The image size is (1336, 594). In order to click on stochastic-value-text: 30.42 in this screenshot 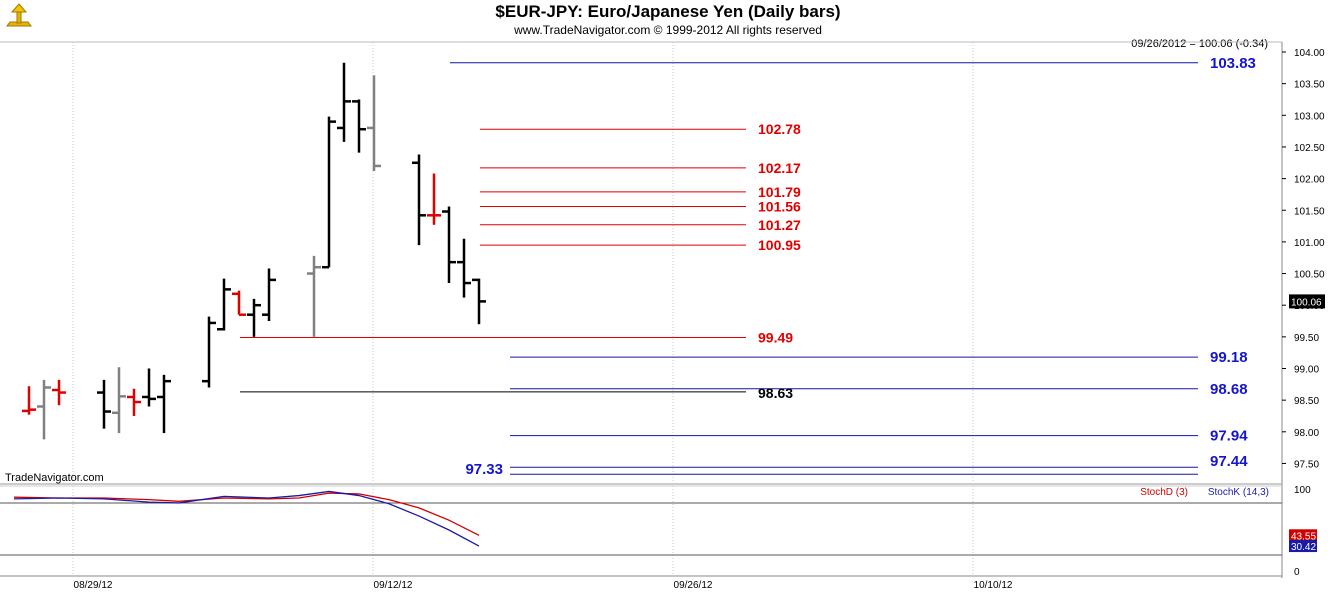, I will do `click(1303, 547)`.